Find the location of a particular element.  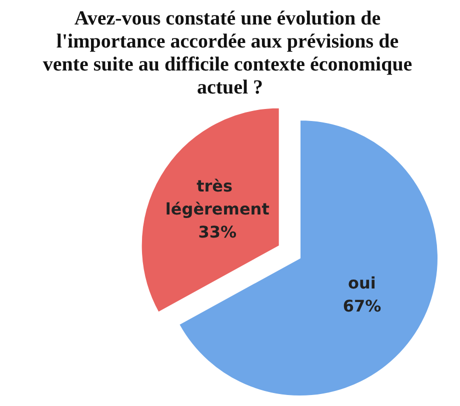

slice-label: très légèrement is located at coordinates (217, 197).